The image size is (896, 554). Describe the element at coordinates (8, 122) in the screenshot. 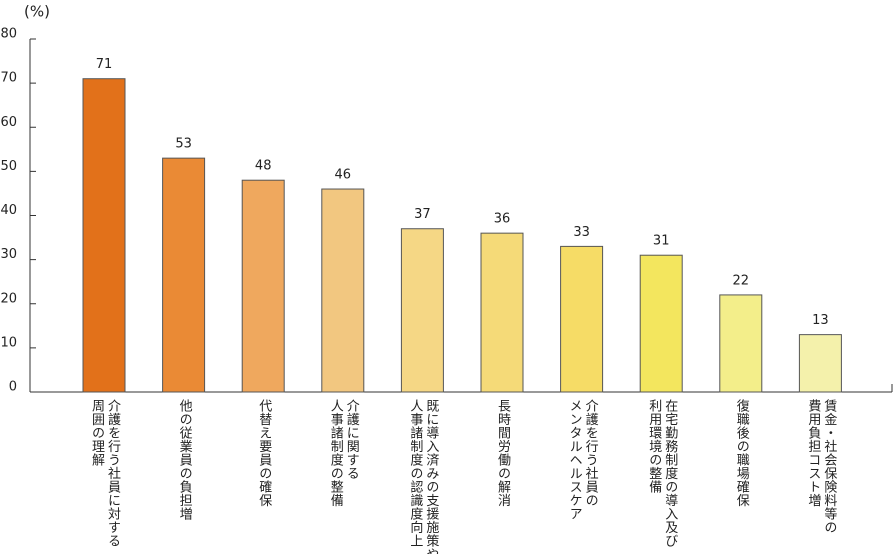

I see `y-tick-label: 60` at that location.